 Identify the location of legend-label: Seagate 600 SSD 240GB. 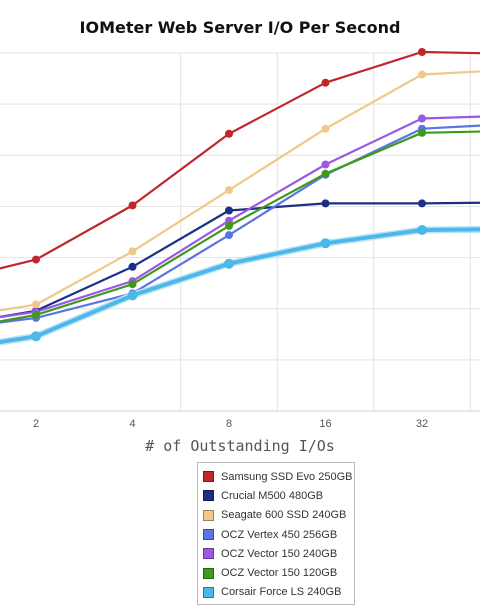
(284, 515).